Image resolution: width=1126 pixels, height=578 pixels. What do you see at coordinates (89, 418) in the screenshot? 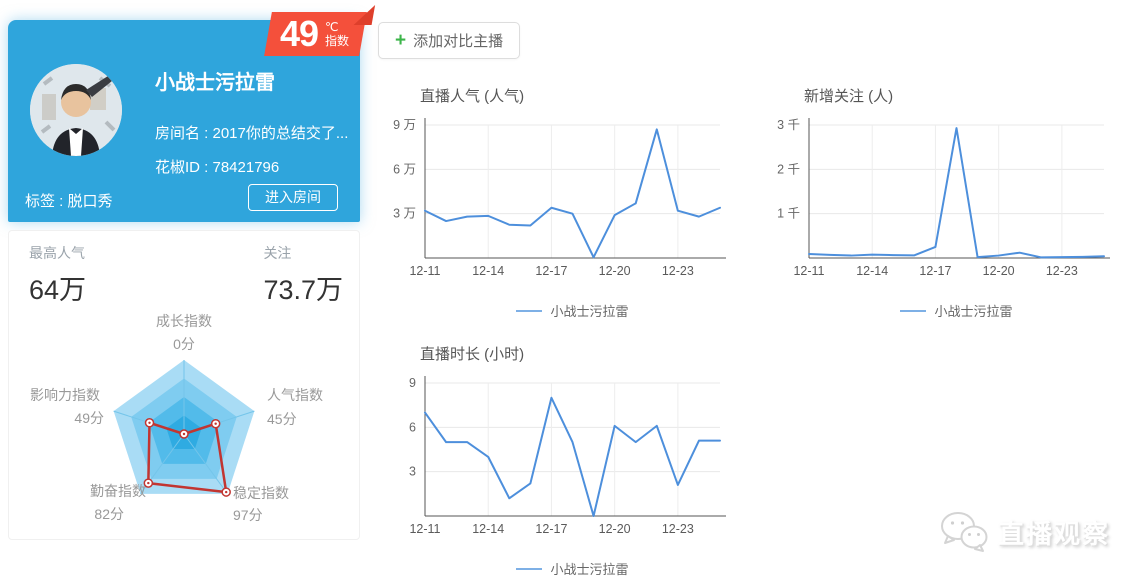
I see `svg-text: 49分` at bounding box center [89, 418].